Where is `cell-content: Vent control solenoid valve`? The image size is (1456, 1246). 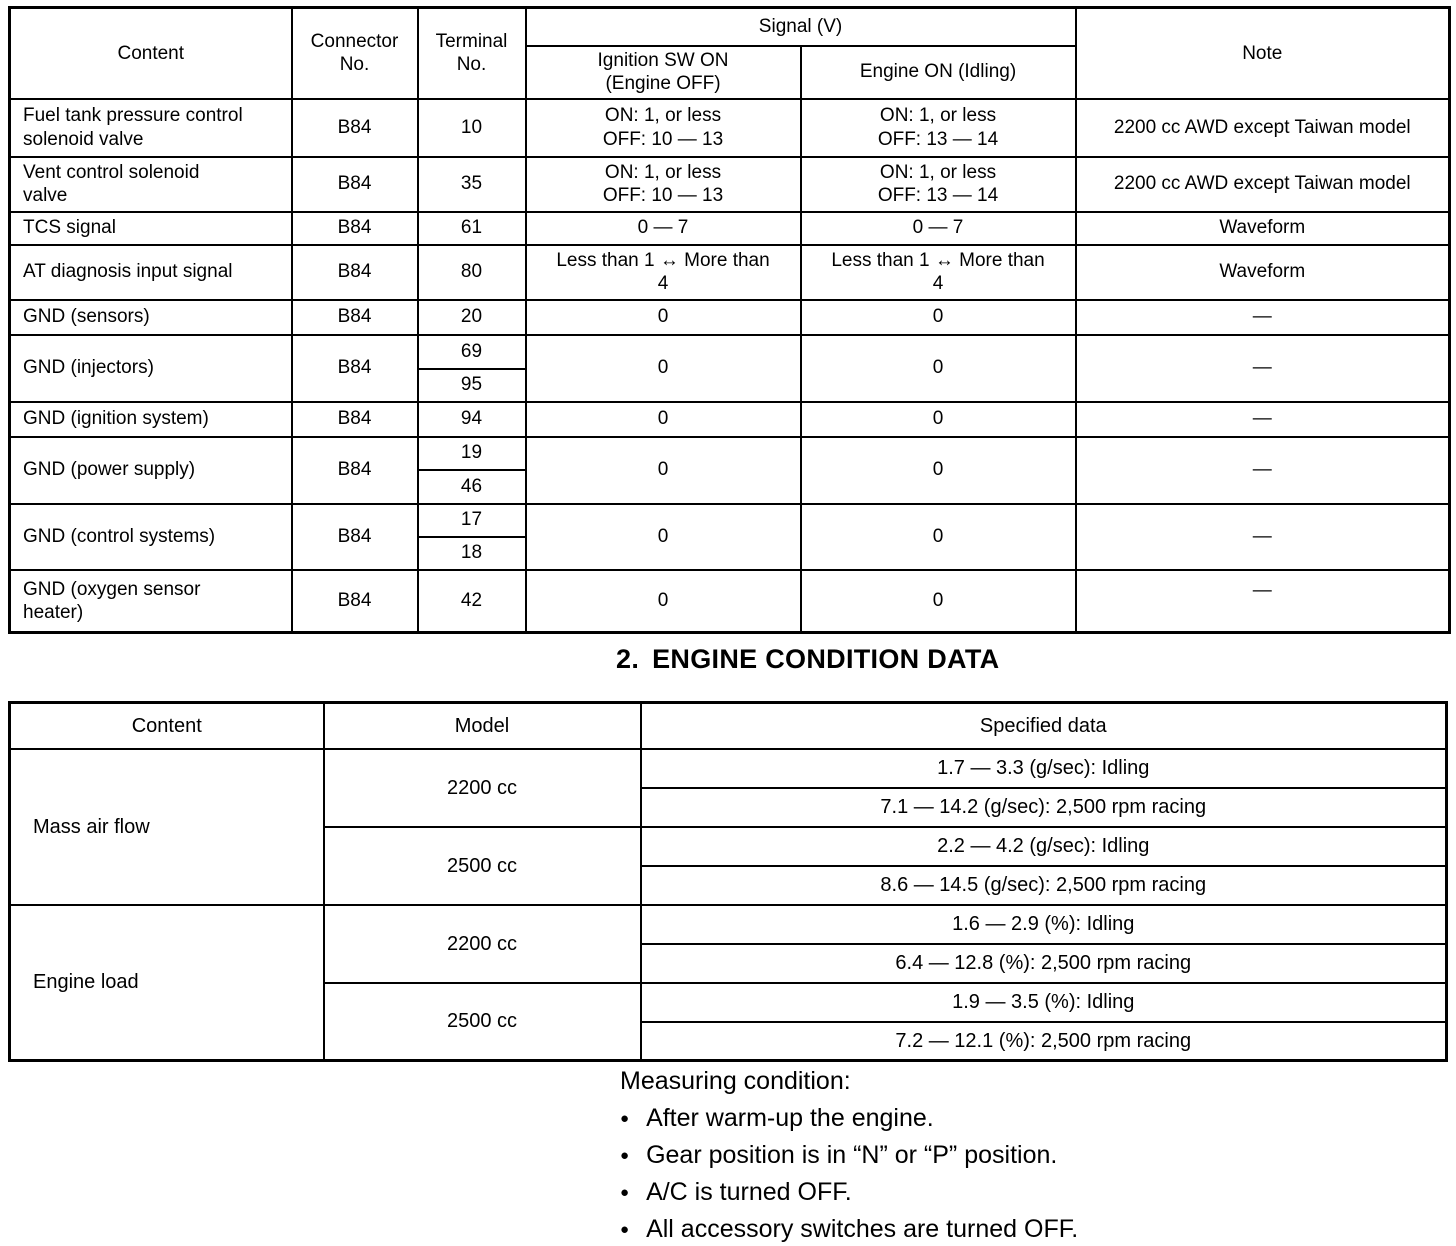 cell-content: Vent control solenoid valve is located at coordinates (150, 184).